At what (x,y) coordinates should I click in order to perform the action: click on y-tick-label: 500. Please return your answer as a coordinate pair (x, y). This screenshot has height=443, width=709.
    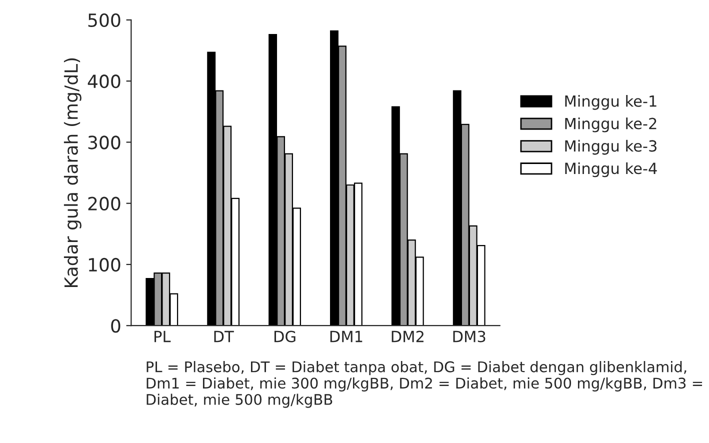
    Looking at the image, I should click on (104, 20).